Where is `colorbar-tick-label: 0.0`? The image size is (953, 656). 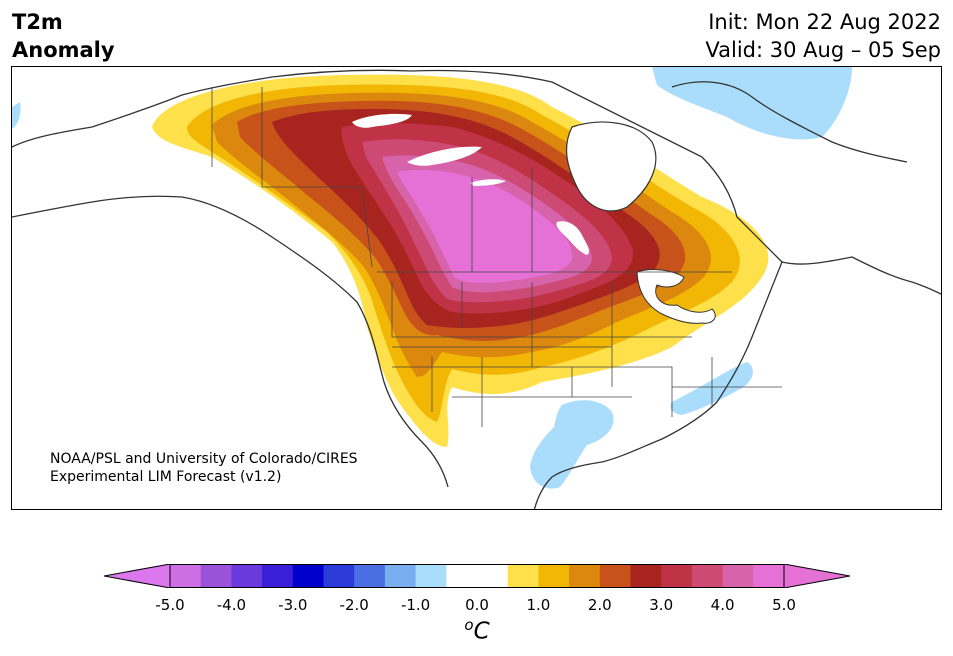 colorbar-tick-label: 0.0 is located at coordinates (477, 605).